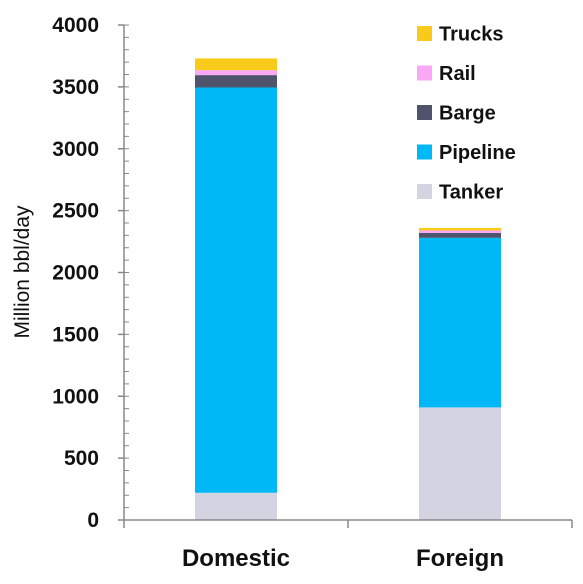  I want to click on legend-label-tanker: Tanker, so click(471, 193).